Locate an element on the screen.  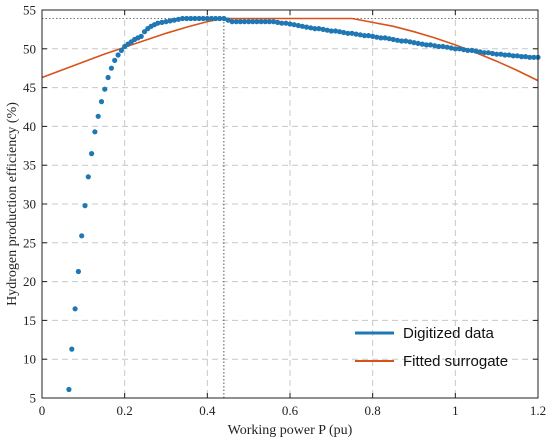
x-tick-label: 0.2 is located at coordinates (125, 410).